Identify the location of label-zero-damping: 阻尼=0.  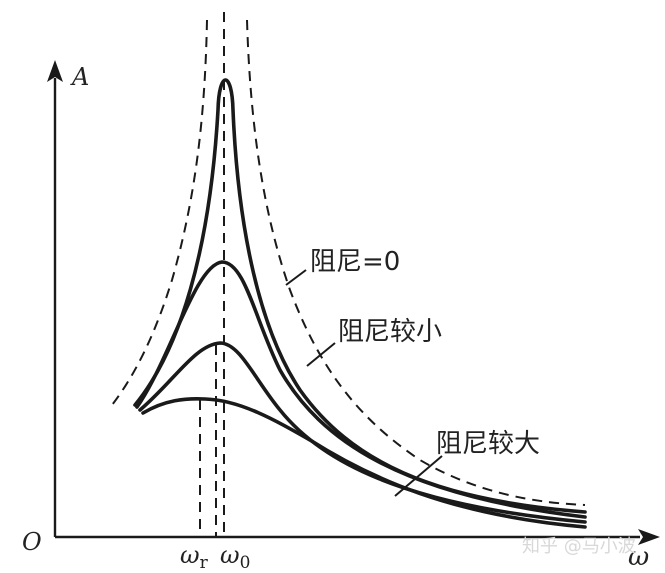
(355, 262).